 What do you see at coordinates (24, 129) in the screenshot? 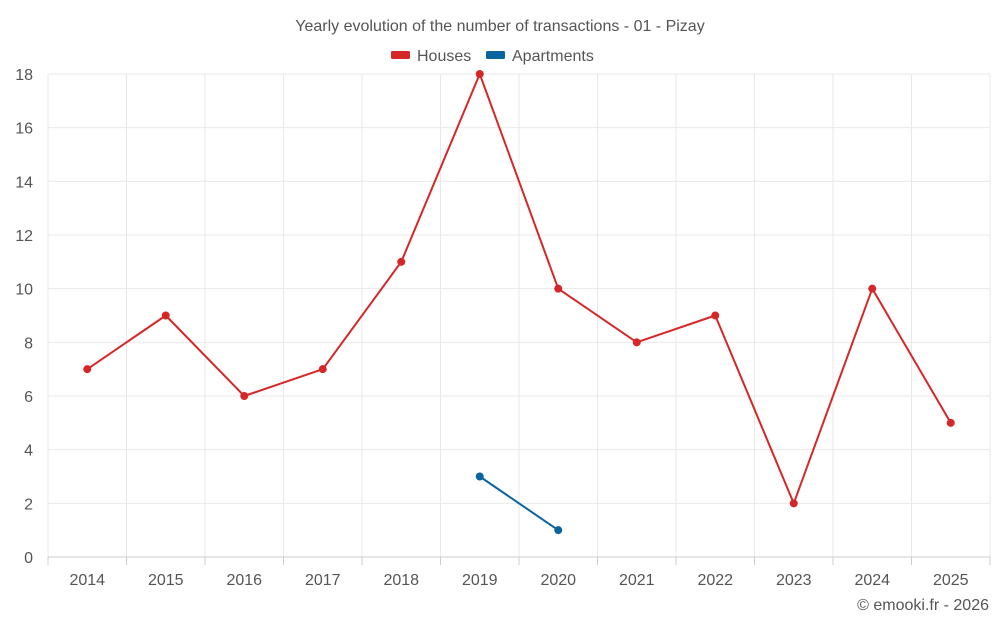
I see `y-tick-label: 16` at bounding box center [24, 129].